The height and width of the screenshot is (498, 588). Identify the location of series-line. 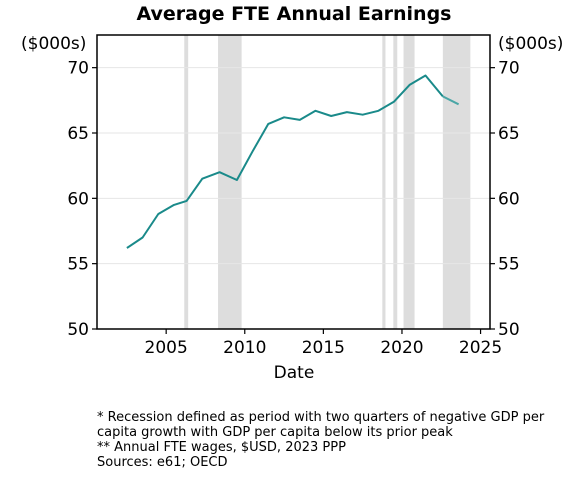
(451, 100).